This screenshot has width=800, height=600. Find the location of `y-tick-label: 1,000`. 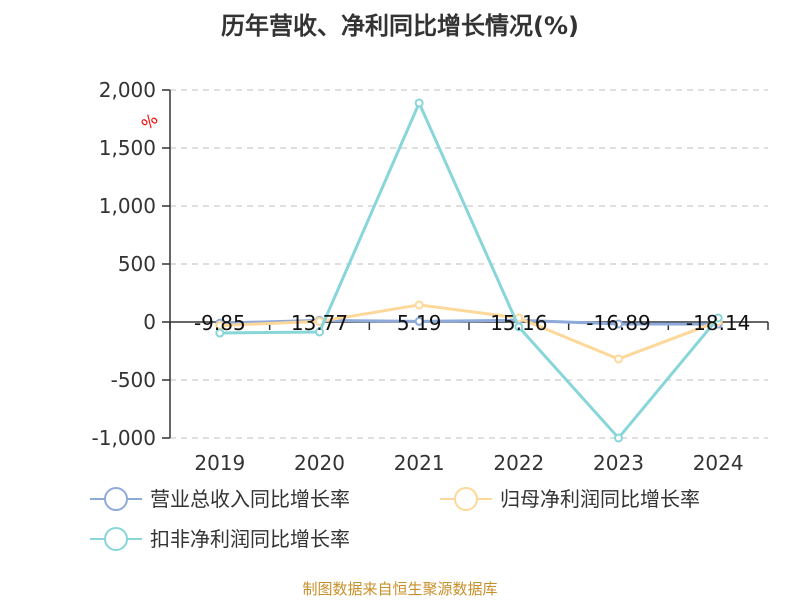

y-tick-label: 1,000 is located at coordinates (127, 206).